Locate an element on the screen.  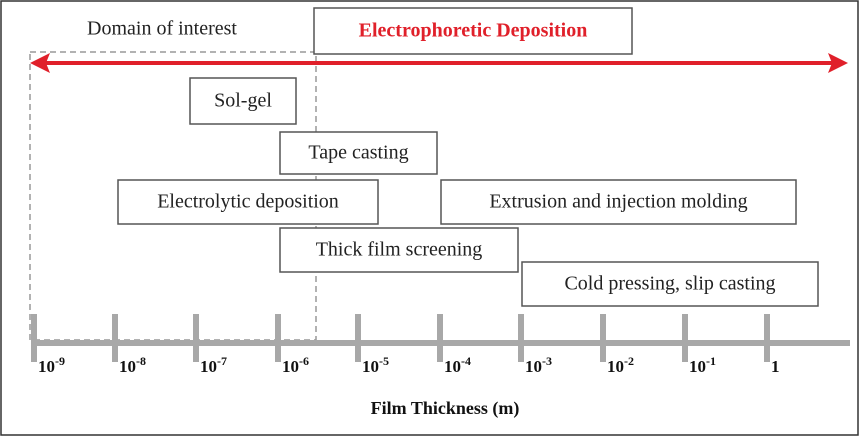
method-label: Thick film screening is located at coordinates (399, 250).